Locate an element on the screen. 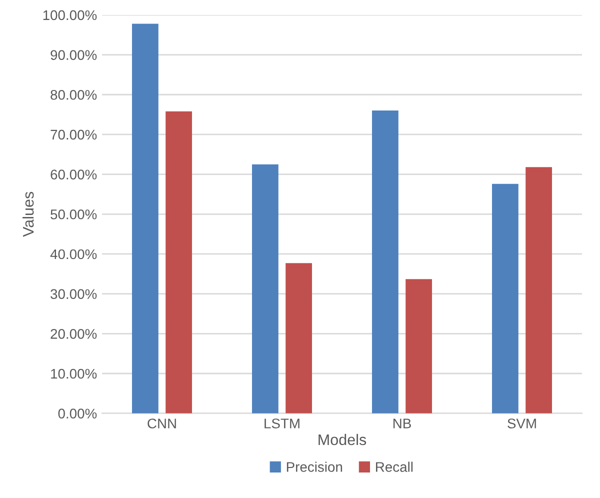  x-tick-label: LSTM is located at coordinates (282, 423).